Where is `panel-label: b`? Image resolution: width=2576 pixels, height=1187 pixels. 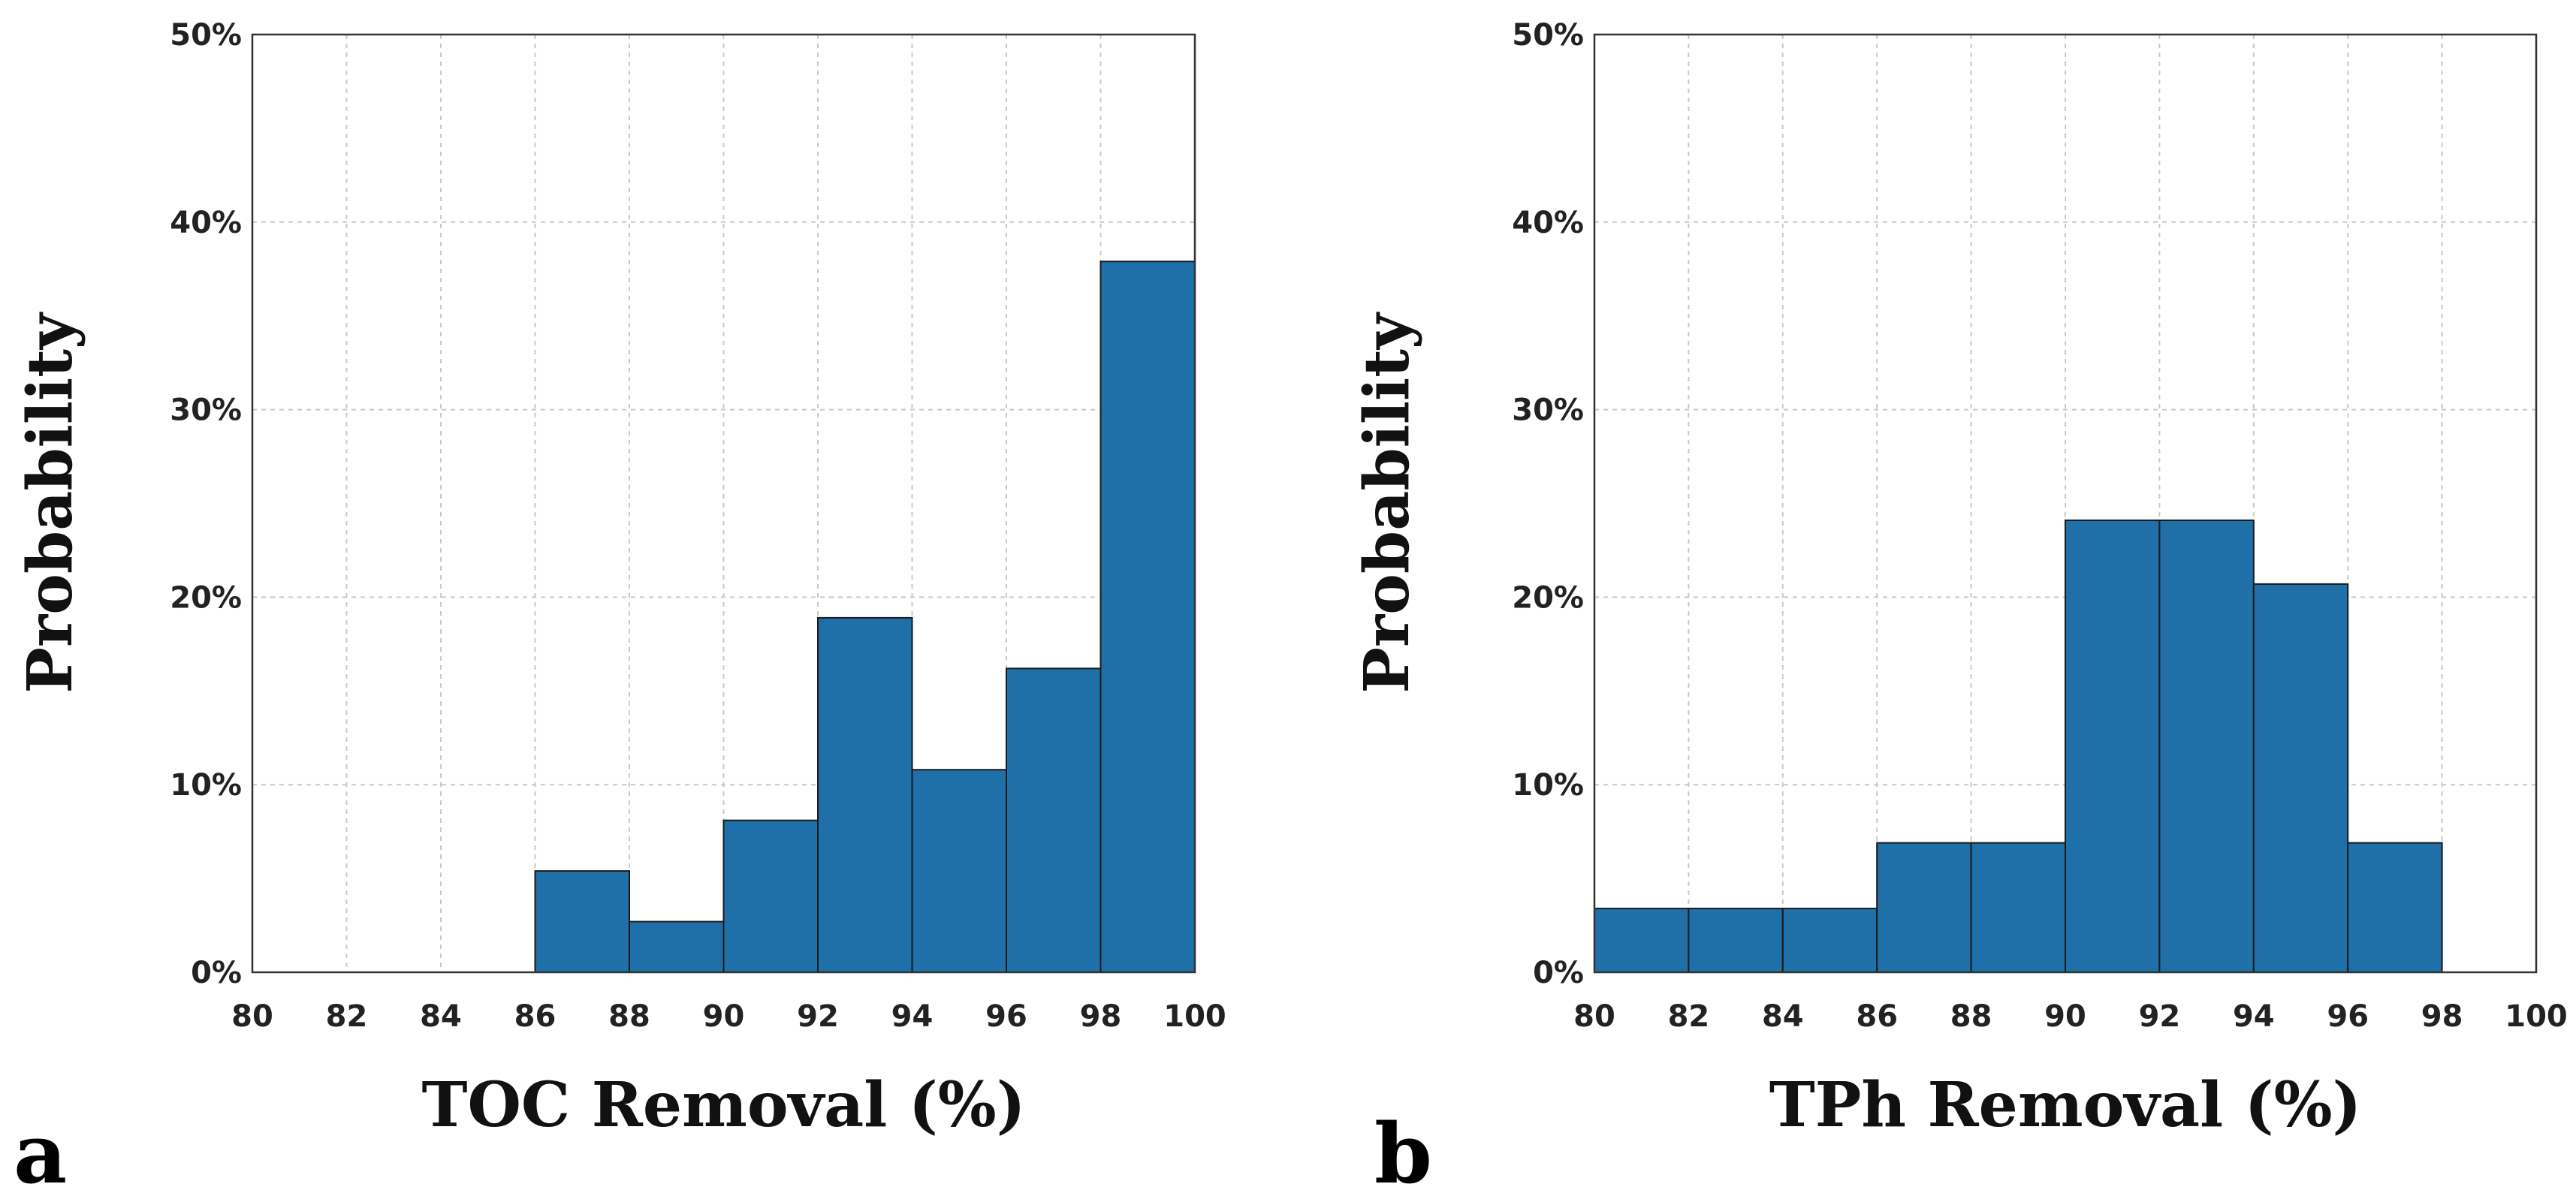 panel-label: b is located at coordinates (1403, 1146).